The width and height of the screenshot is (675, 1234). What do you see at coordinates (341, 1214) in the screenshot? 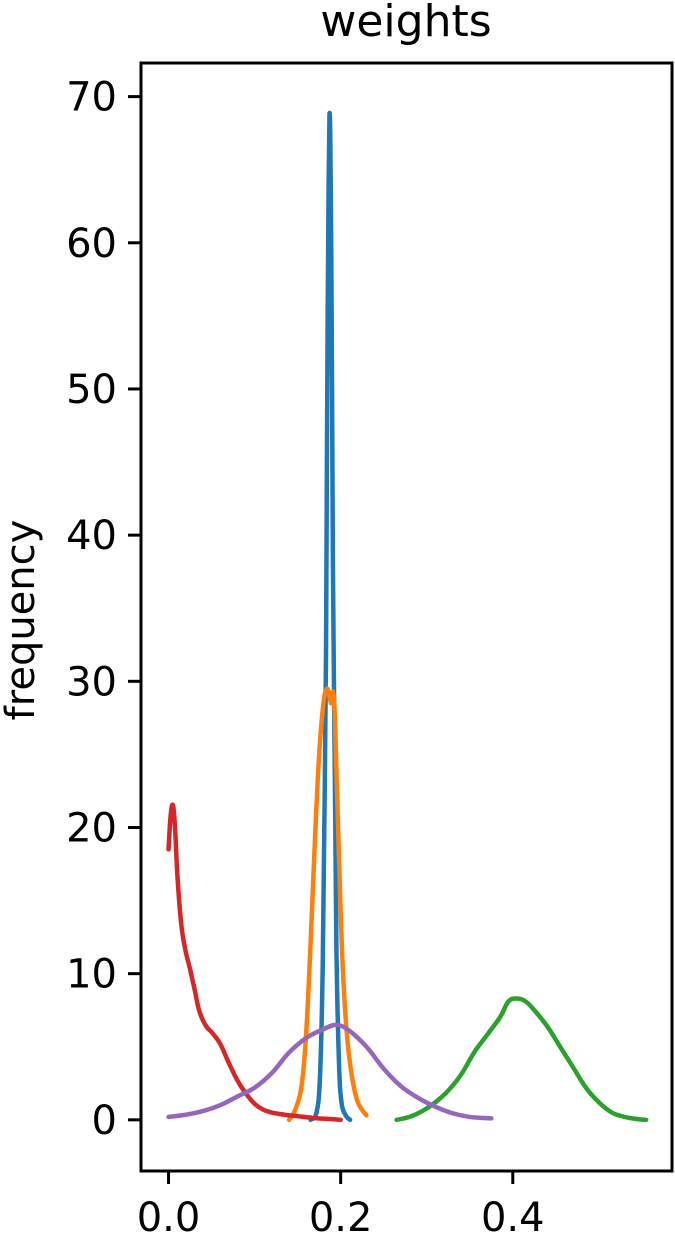
I see `x-tick-label: 0.2` at bounding box center [341, 1214].